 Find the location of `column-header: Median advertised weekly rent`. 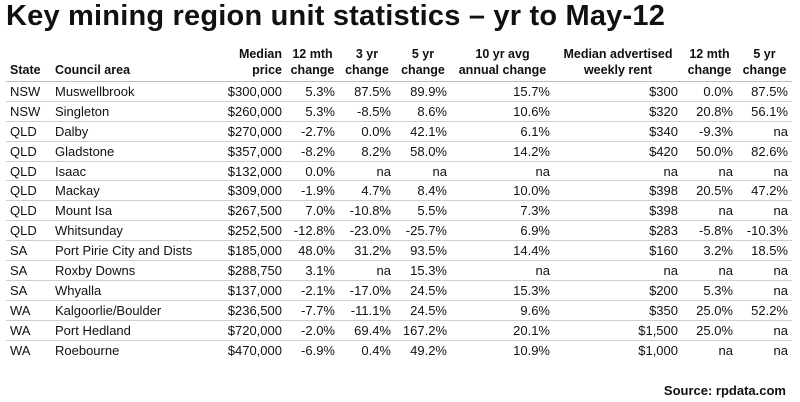

column-header: Median advertised weekly rent is located at coordinates (618, 60).